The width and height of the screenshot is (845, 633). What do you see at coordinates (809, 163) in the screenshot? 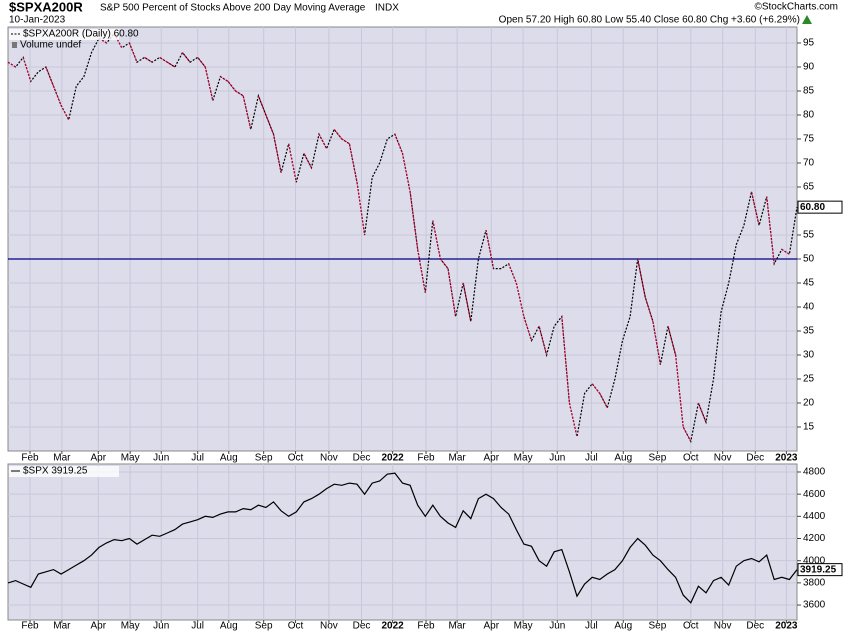
I see `y-tick-label: 70` at bounding box center [809, 163].